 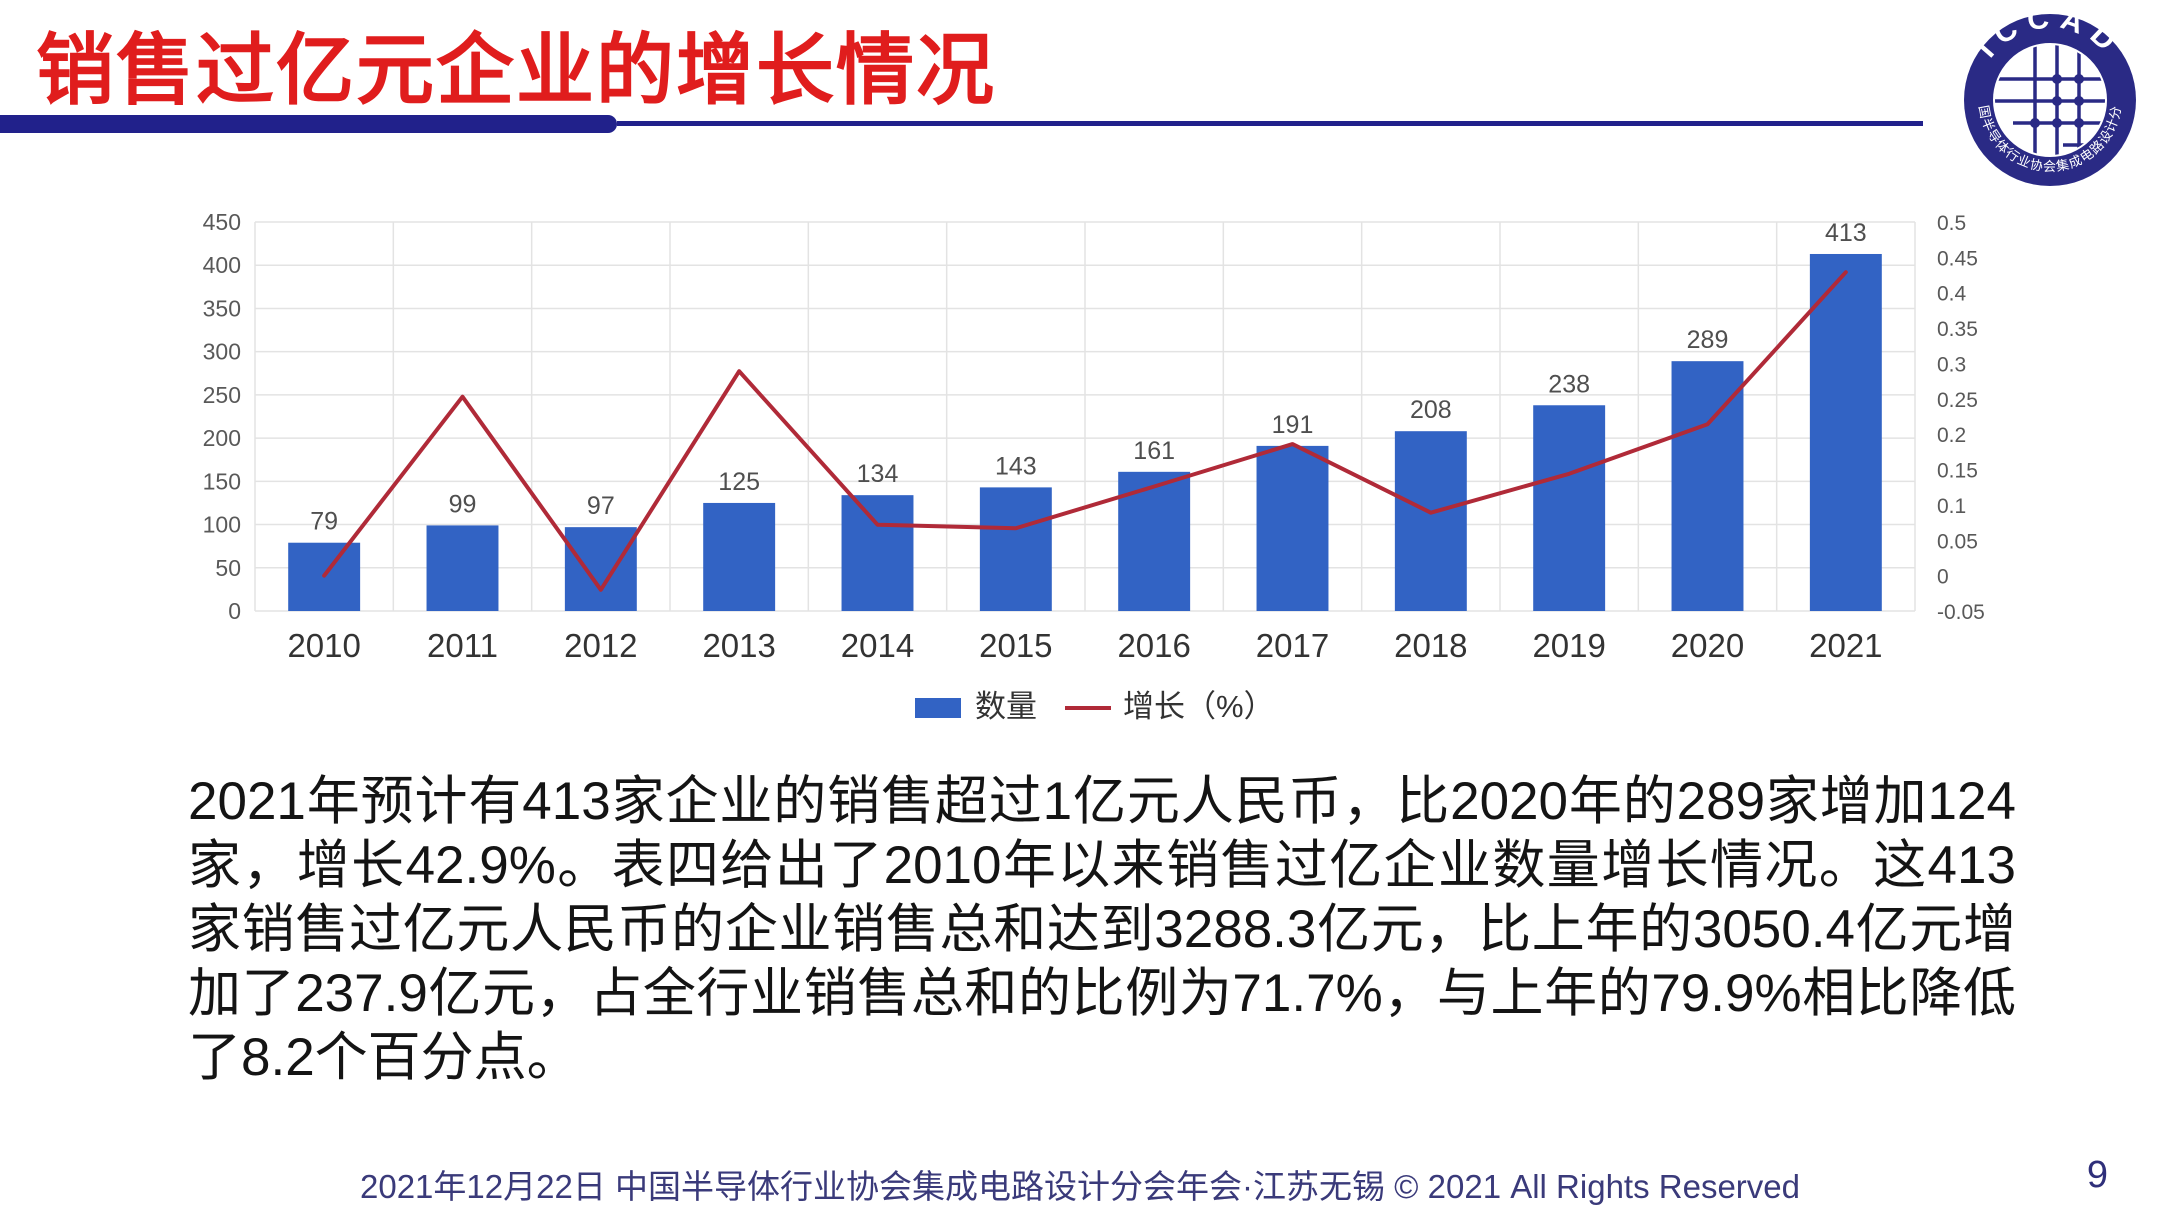 What do you see at coordinates (462, 645) in the screenshot?
I see `x-axis-label: 2011` at bounding box center [462, 645].